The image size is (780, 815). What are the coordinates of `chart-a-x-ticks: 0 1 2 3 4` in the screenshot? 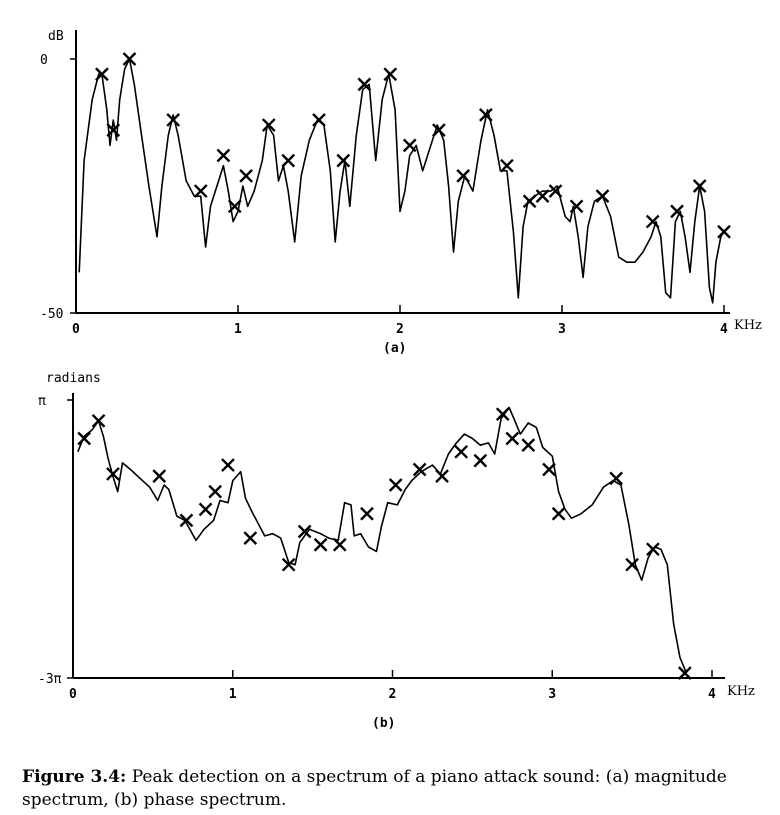 It's located at (400, 321).